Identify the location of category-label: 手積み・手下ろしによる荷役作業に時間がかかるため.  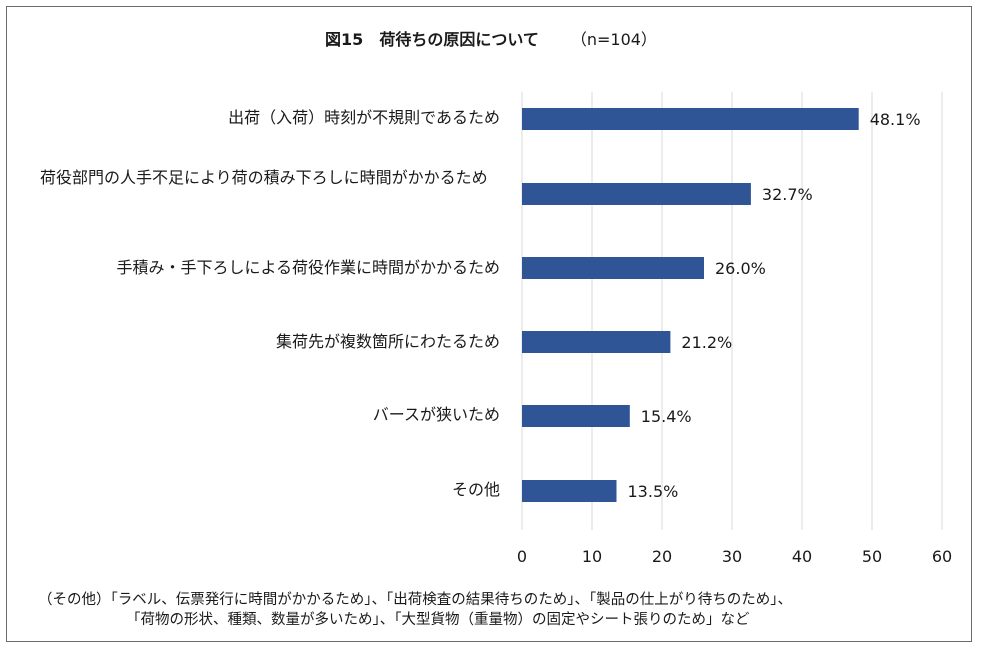
(308, 267).